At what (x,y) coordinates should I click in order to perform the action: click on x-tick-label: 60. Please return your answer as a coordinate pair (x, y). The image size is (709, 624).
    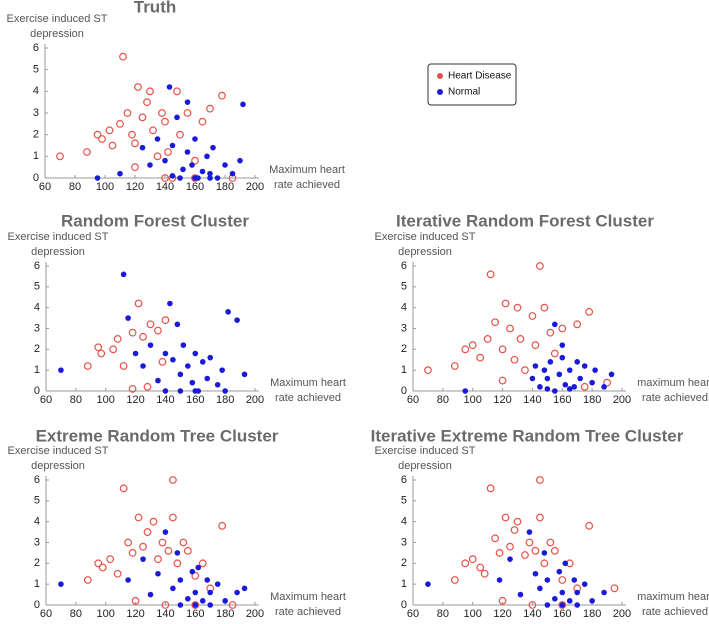
    Looking at the image, I should click on (46, 400).